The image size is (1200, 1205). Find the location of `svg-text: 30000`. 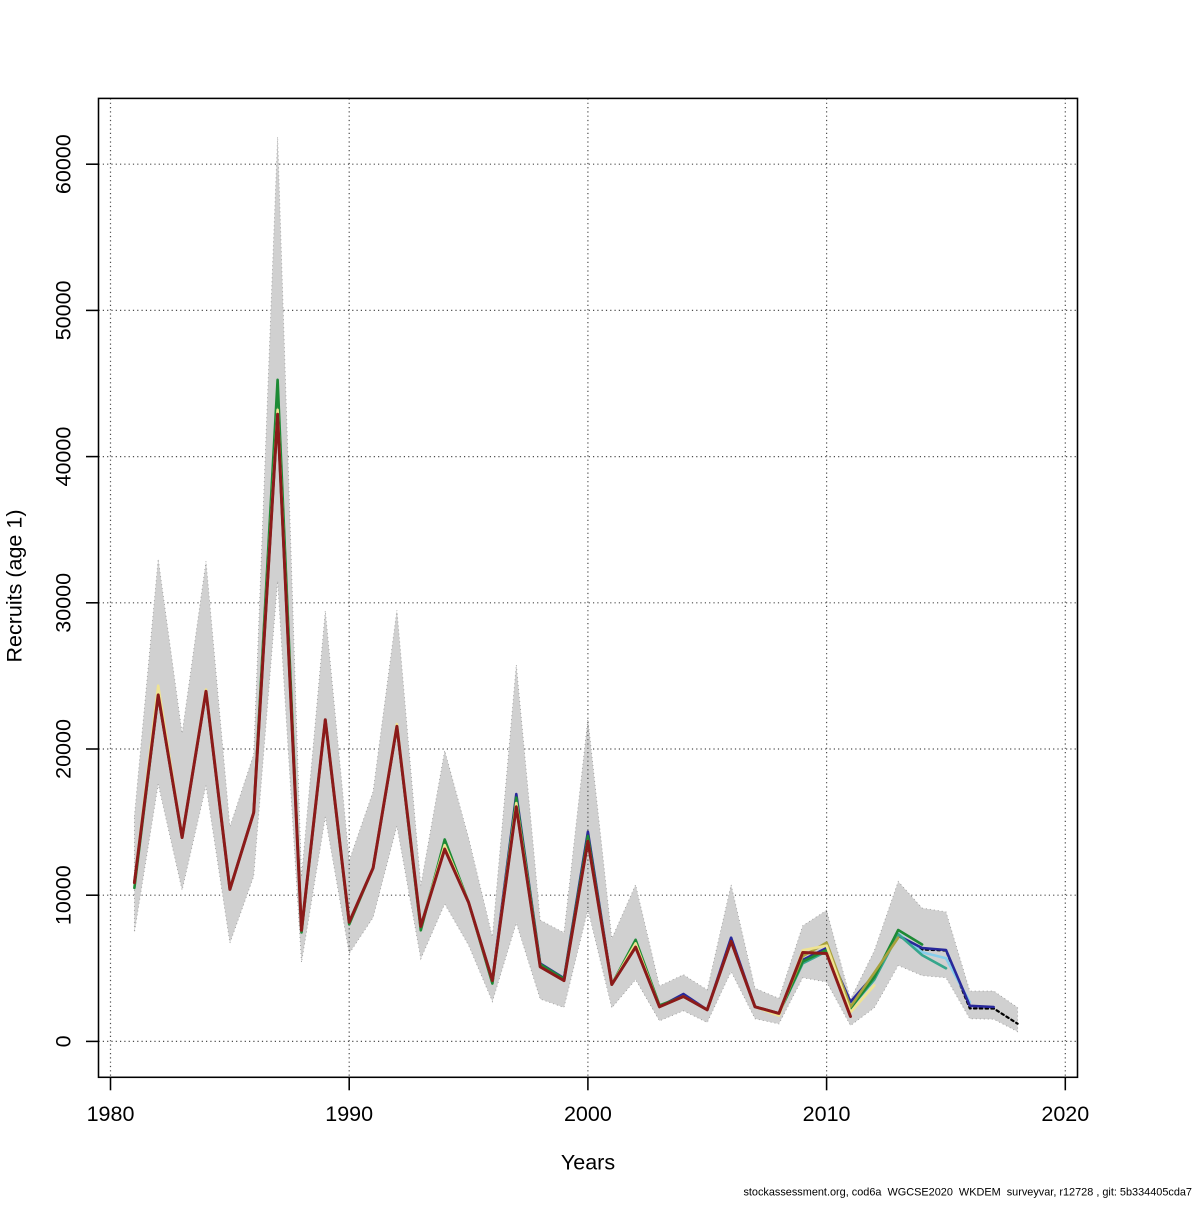

svg-text: 30000 is located at coordinates (64, 603).